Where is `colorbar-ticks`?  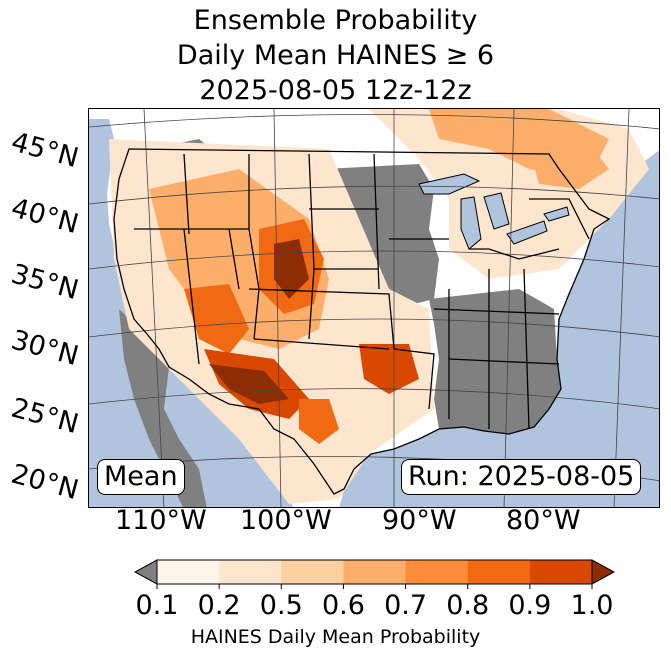
colorbar-ticks is located at coordinates (374, 586).